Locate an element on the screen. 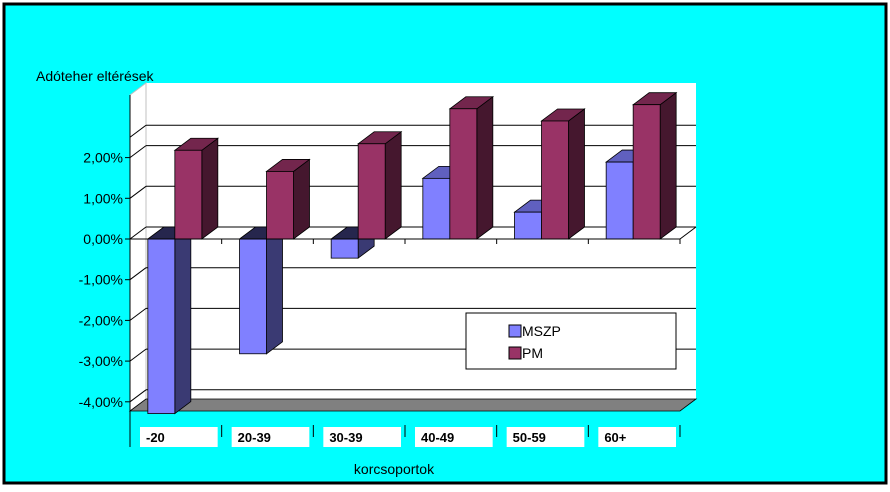 The width and height of the screenshot is (890, 492). legend-label-mszp: MSZP is located at coordinates (541, 331).